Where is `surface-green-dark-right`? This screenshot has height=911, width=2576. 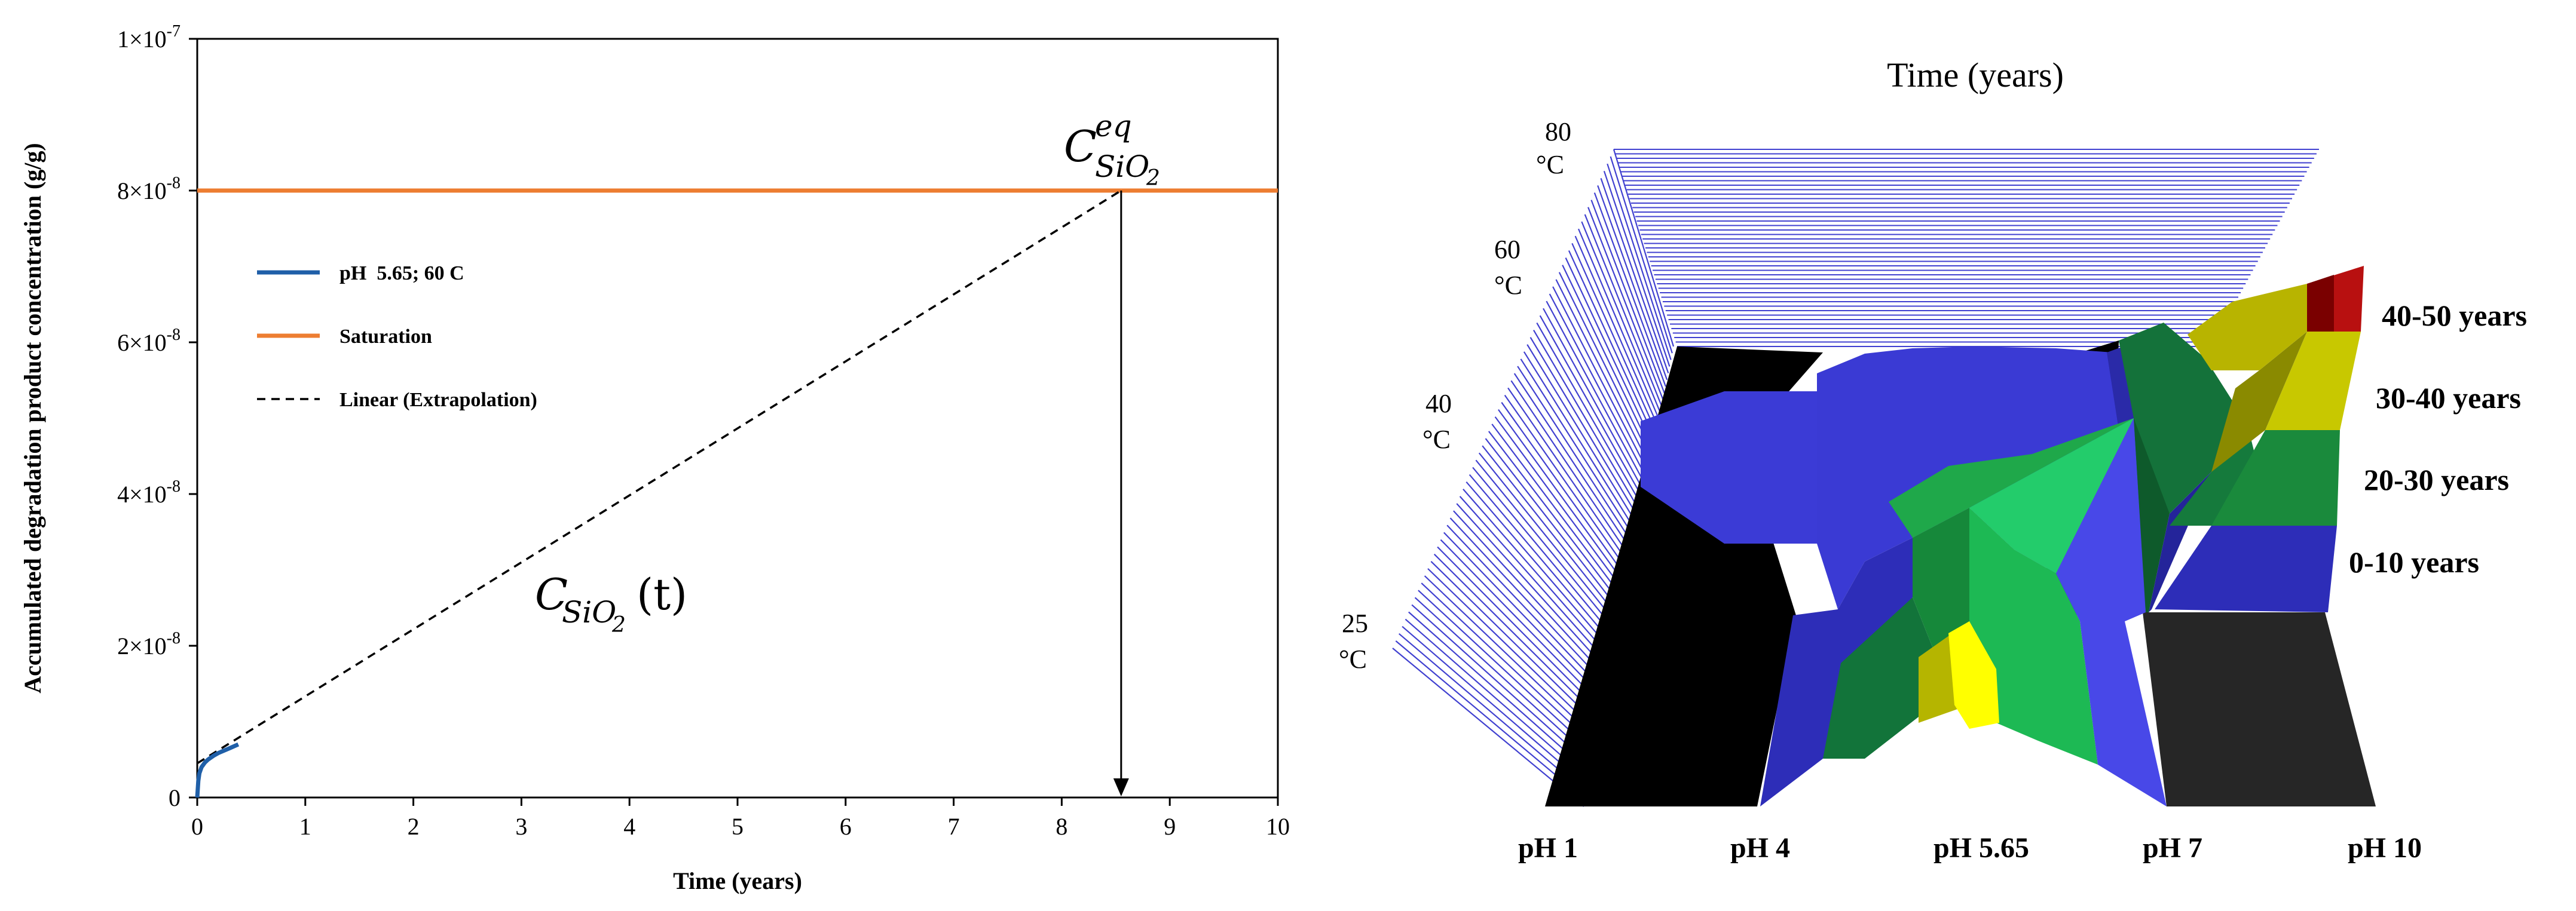 surface-green-dark-right is located at coordinates (2152, 515).